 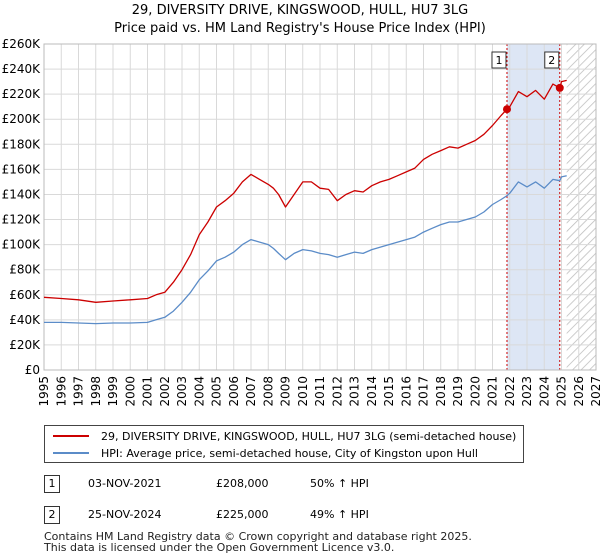 I want to click on x-tick-label: 2023, so click(x=527, y=391).